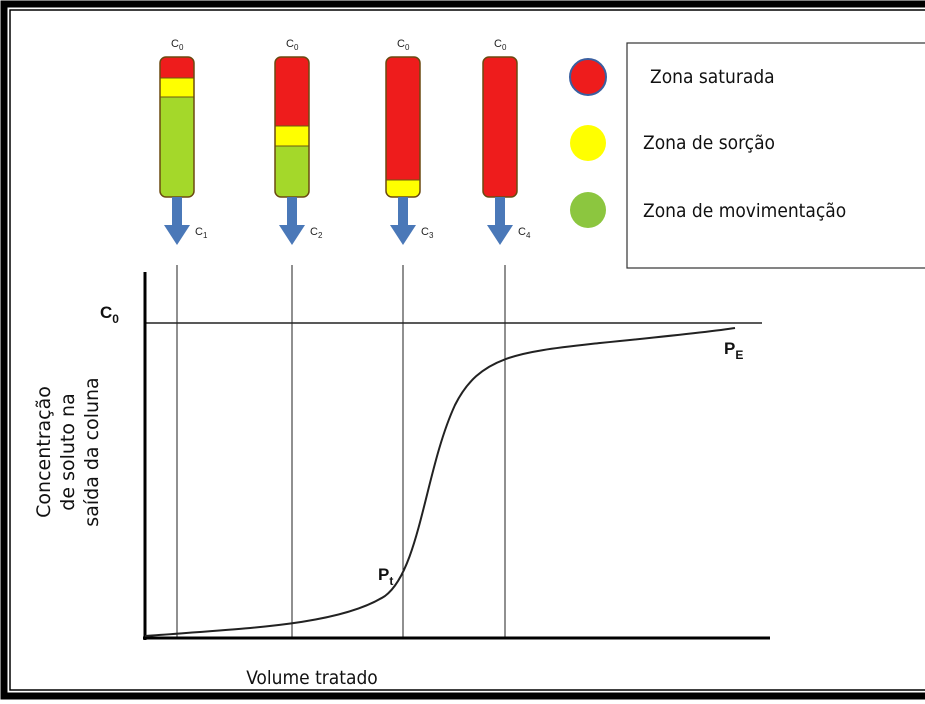 Image resolution: width=925 pixels, height=704 pixels. What do you see at coordinates (44, 452) in the screenshot?
I see `y-label-line: Concentração` at bounding box center [44, 452].